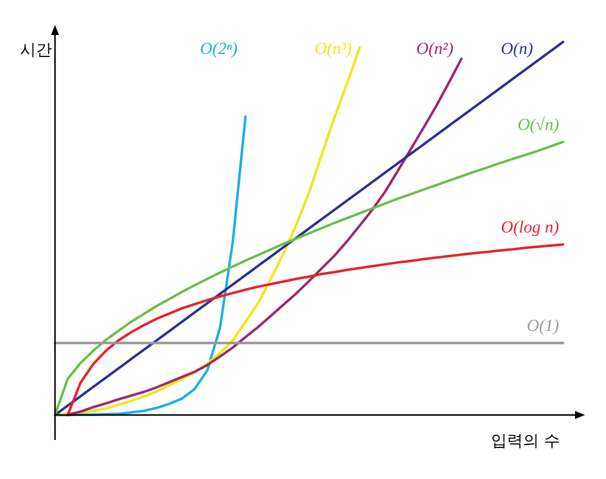 This screenshot has width=606, height=479. I want to click on x-axis-title: 입력의 수, so click(525, 440).